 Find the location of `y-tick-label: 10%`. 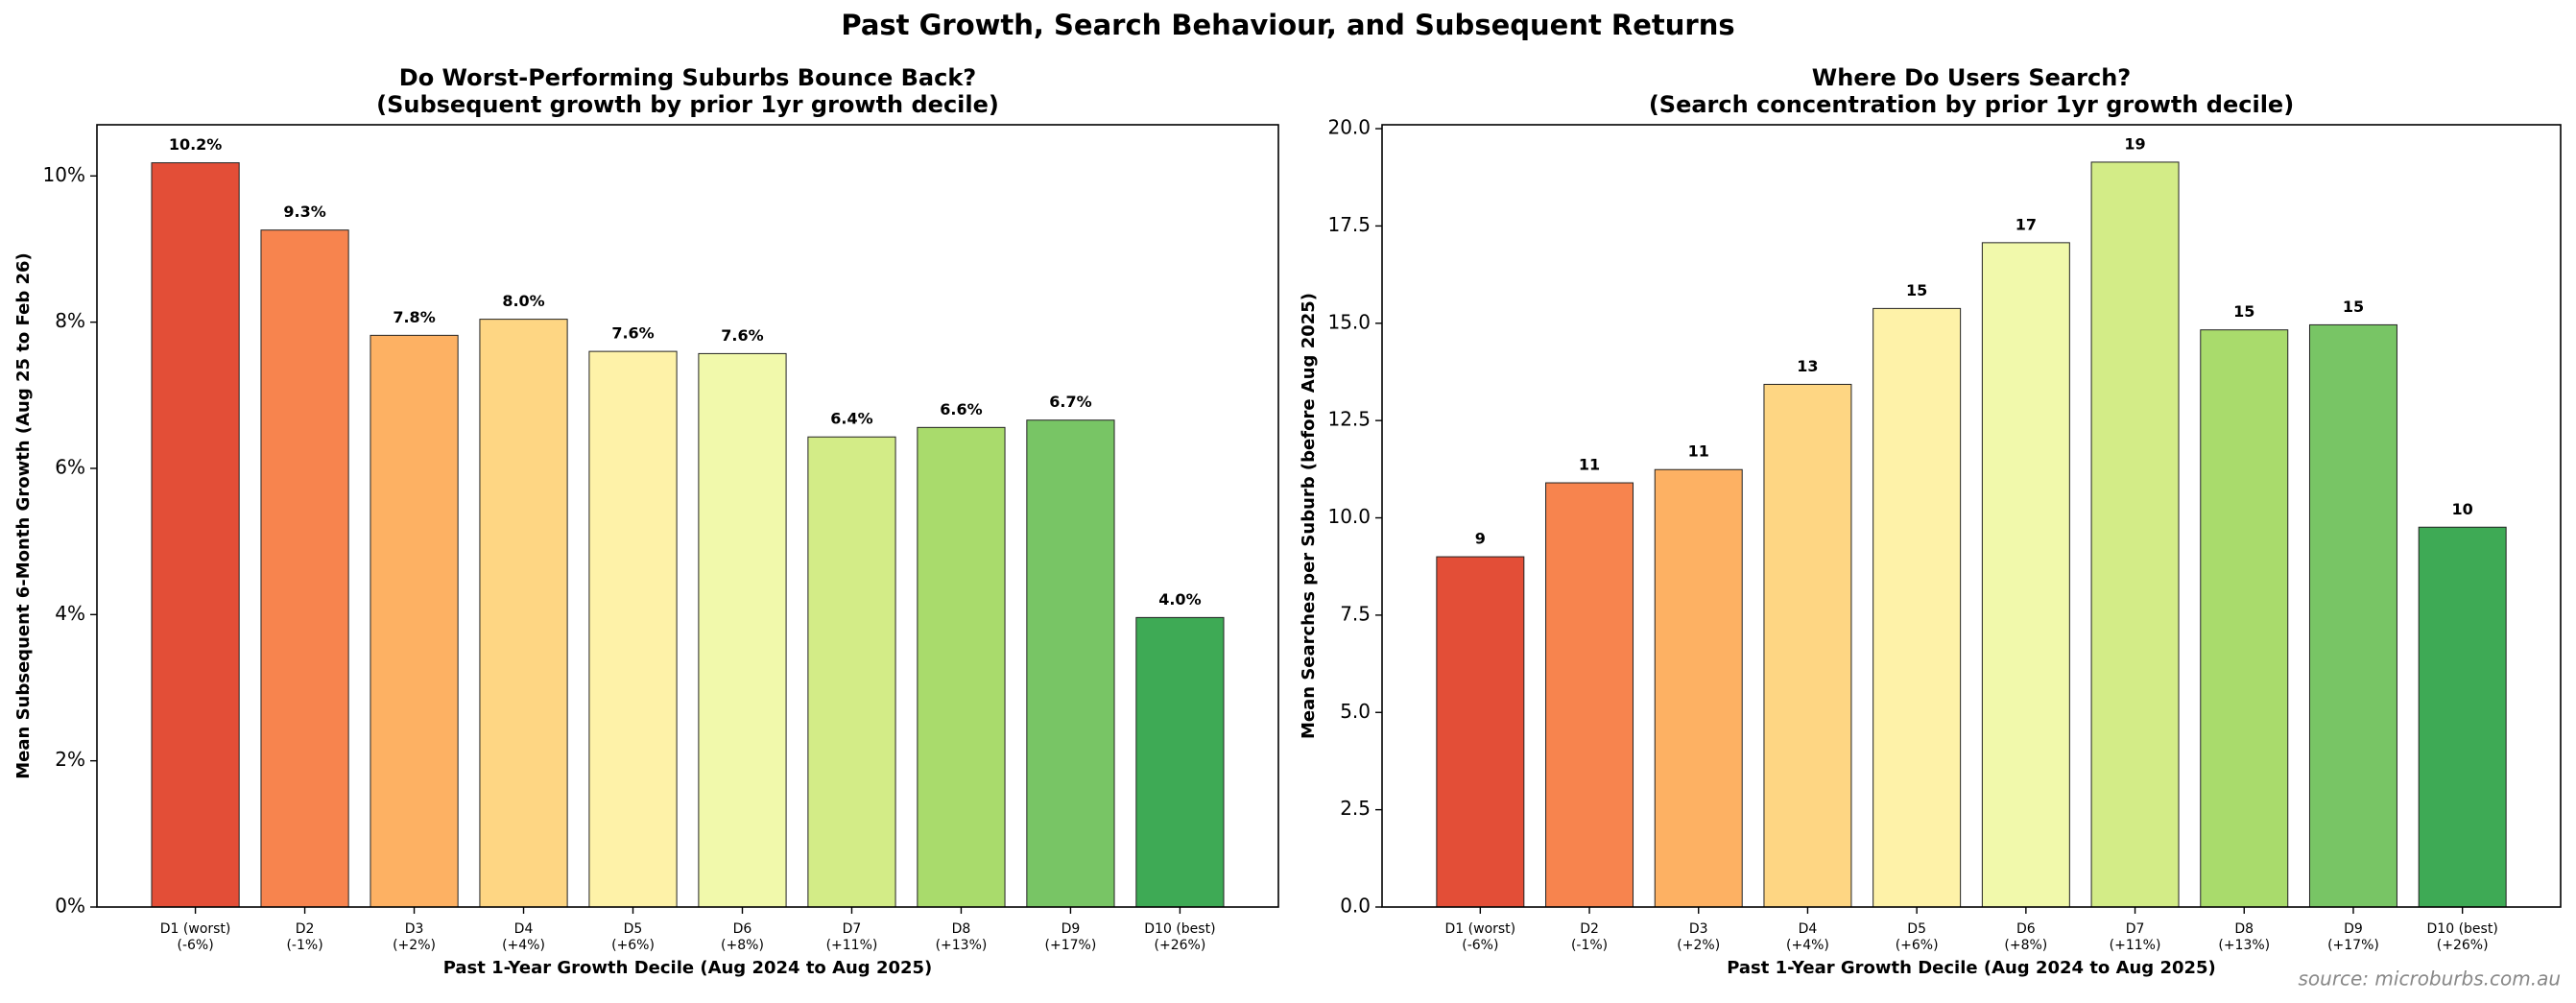

y-tick-label: 10% is located at coordinates (64, 174).